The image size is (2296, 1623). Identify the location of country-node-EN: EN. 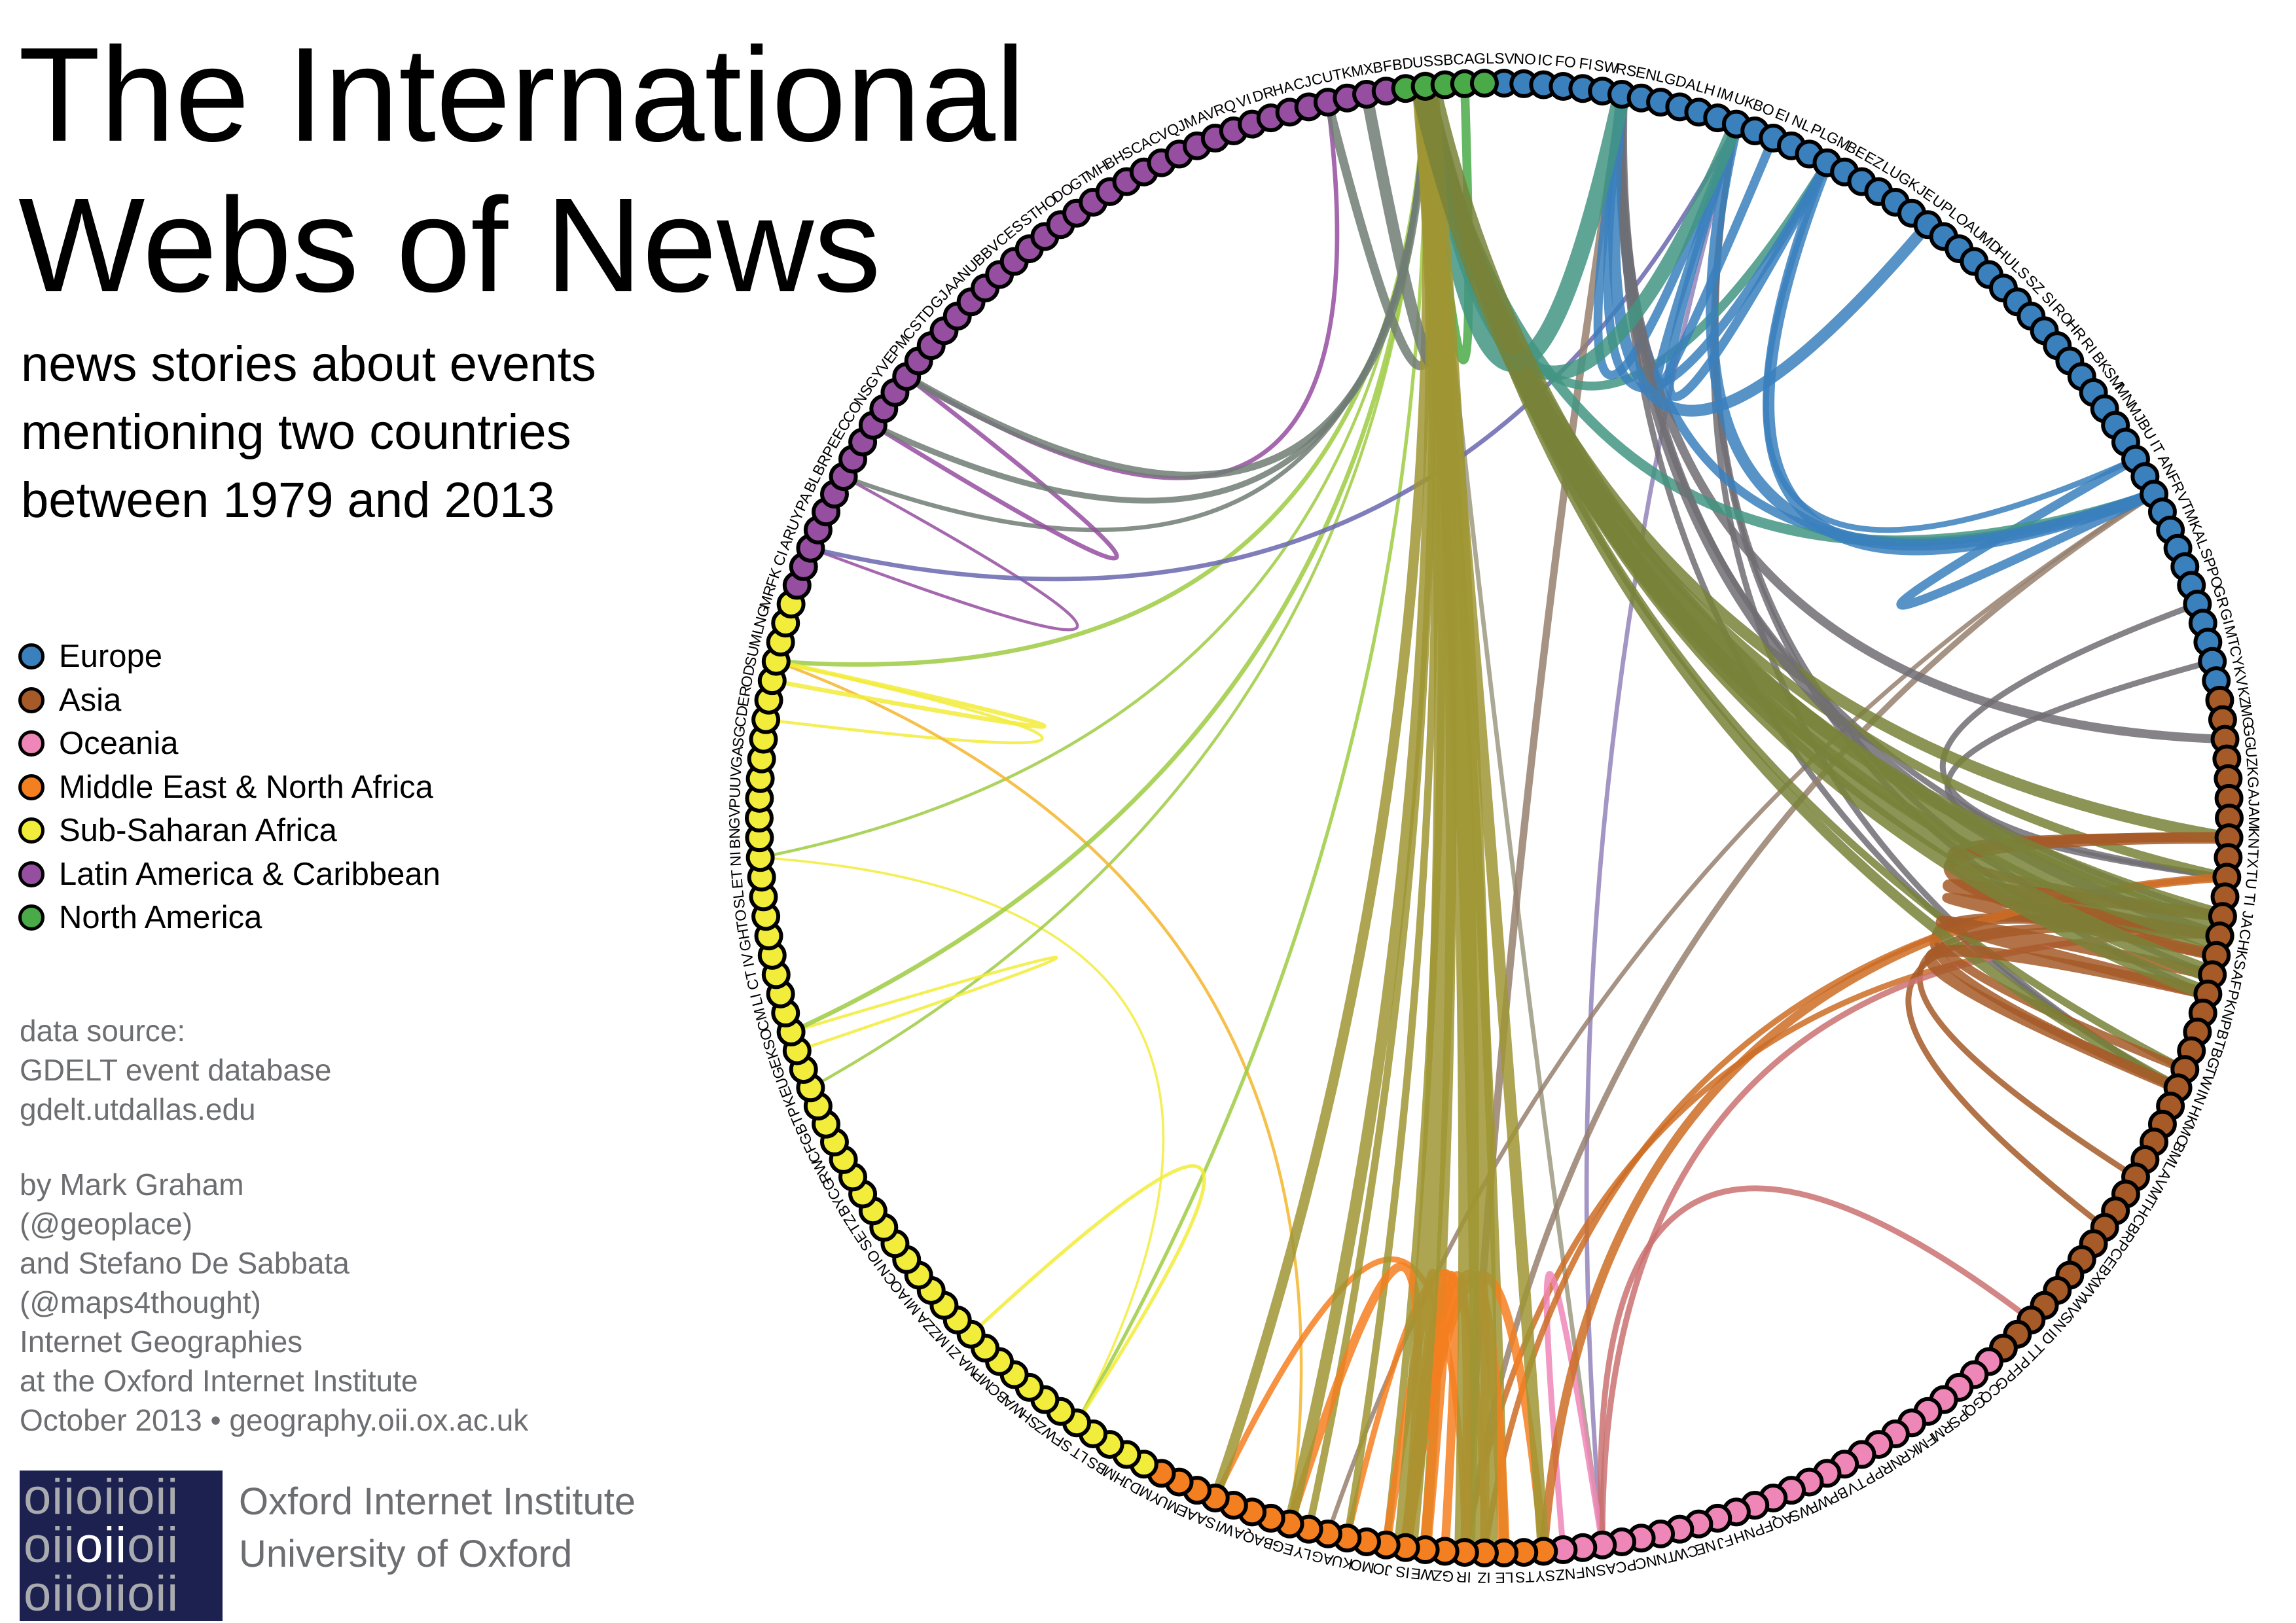
(1642, 88).